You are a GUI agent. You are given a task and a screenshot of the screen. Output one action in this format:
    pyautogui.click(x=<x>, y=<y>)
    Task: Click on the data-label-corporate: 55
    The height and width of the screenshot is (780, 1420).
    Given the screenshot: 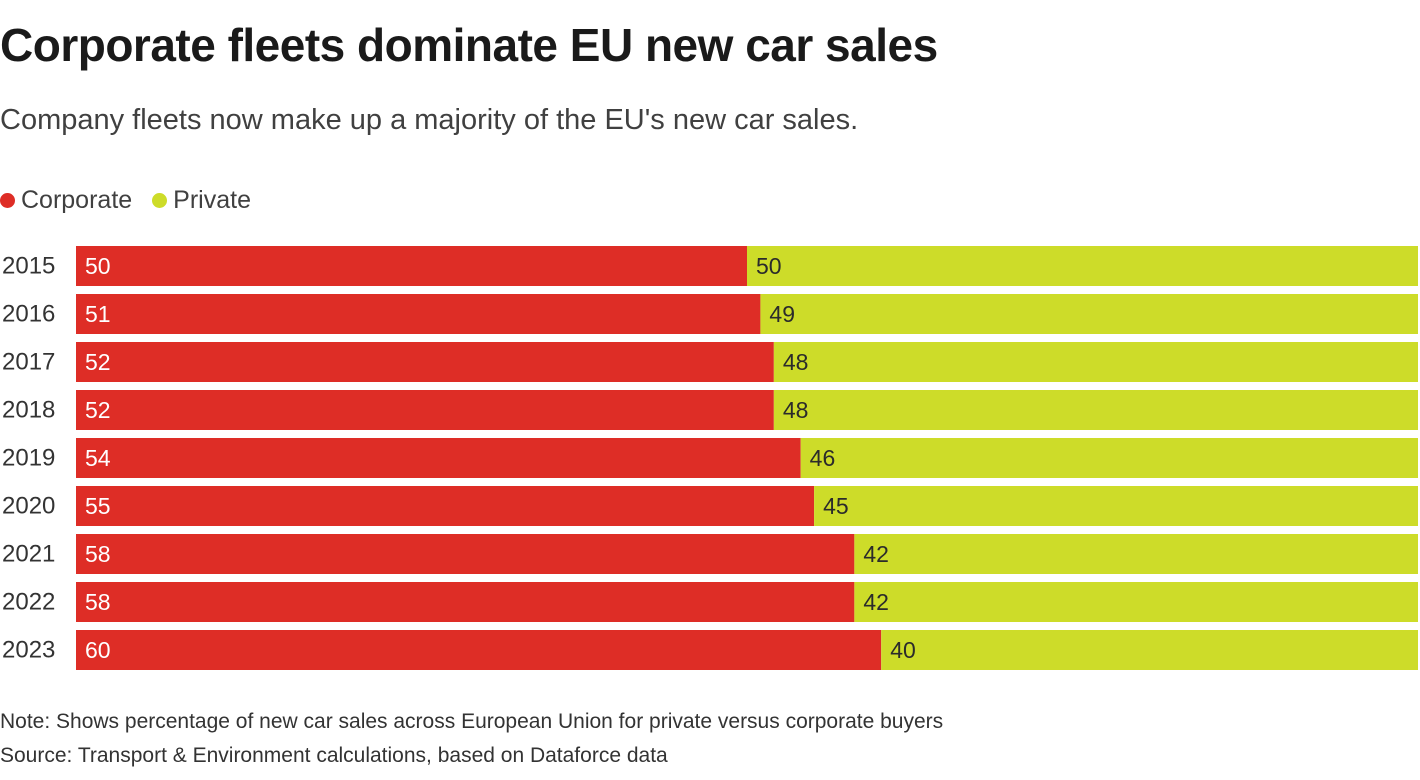 What is the action you would take?
    pyautogui.click(x=98, y=506)
    